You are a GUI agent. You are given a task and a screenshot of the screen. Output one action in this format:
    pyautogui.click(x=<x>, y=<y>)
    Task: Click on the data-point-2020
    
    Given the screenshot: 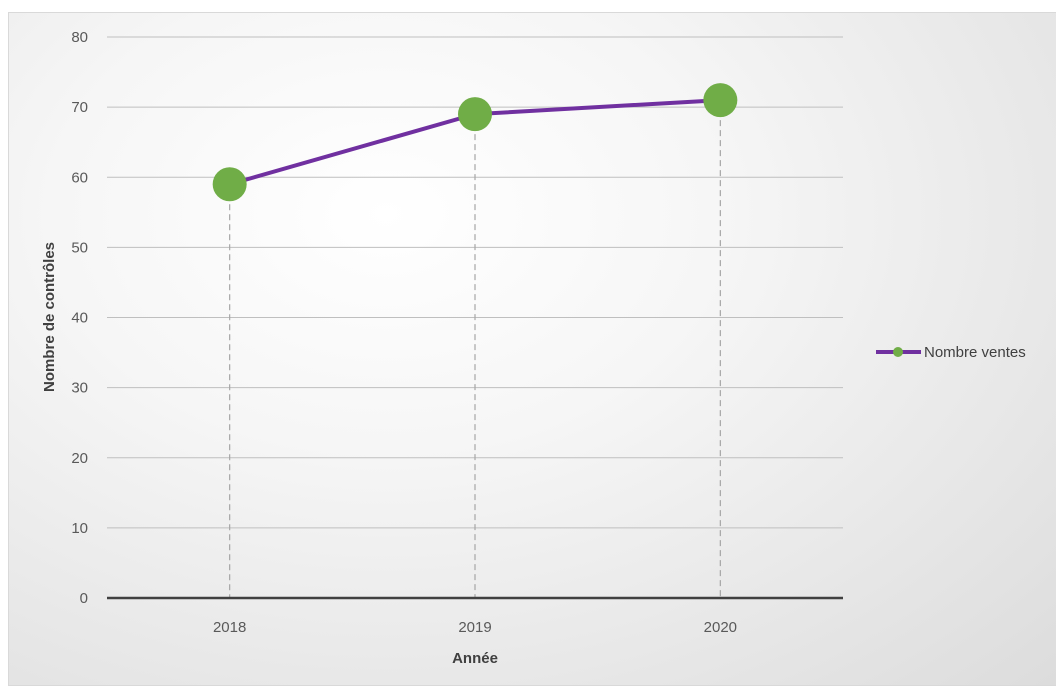 What is the action you would take?
    pyautogui.click(x=720, y=100)
    